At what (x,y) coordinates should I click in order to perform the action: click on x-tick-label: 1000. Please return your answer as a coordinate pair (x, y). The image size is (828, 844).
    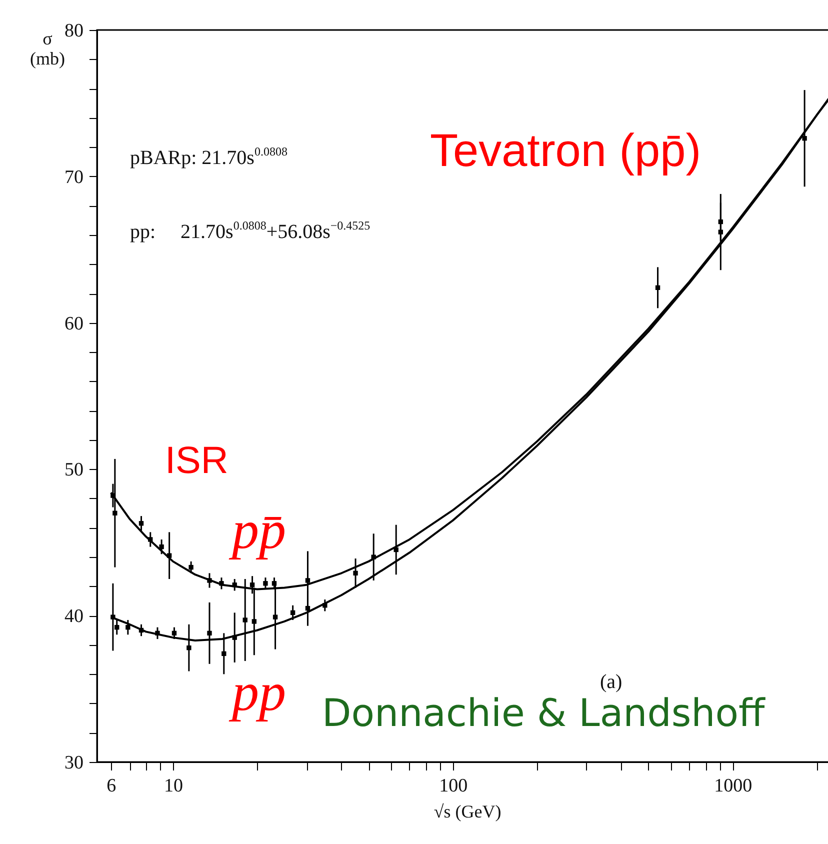
    Looking at the image, I should click on (733, 786).